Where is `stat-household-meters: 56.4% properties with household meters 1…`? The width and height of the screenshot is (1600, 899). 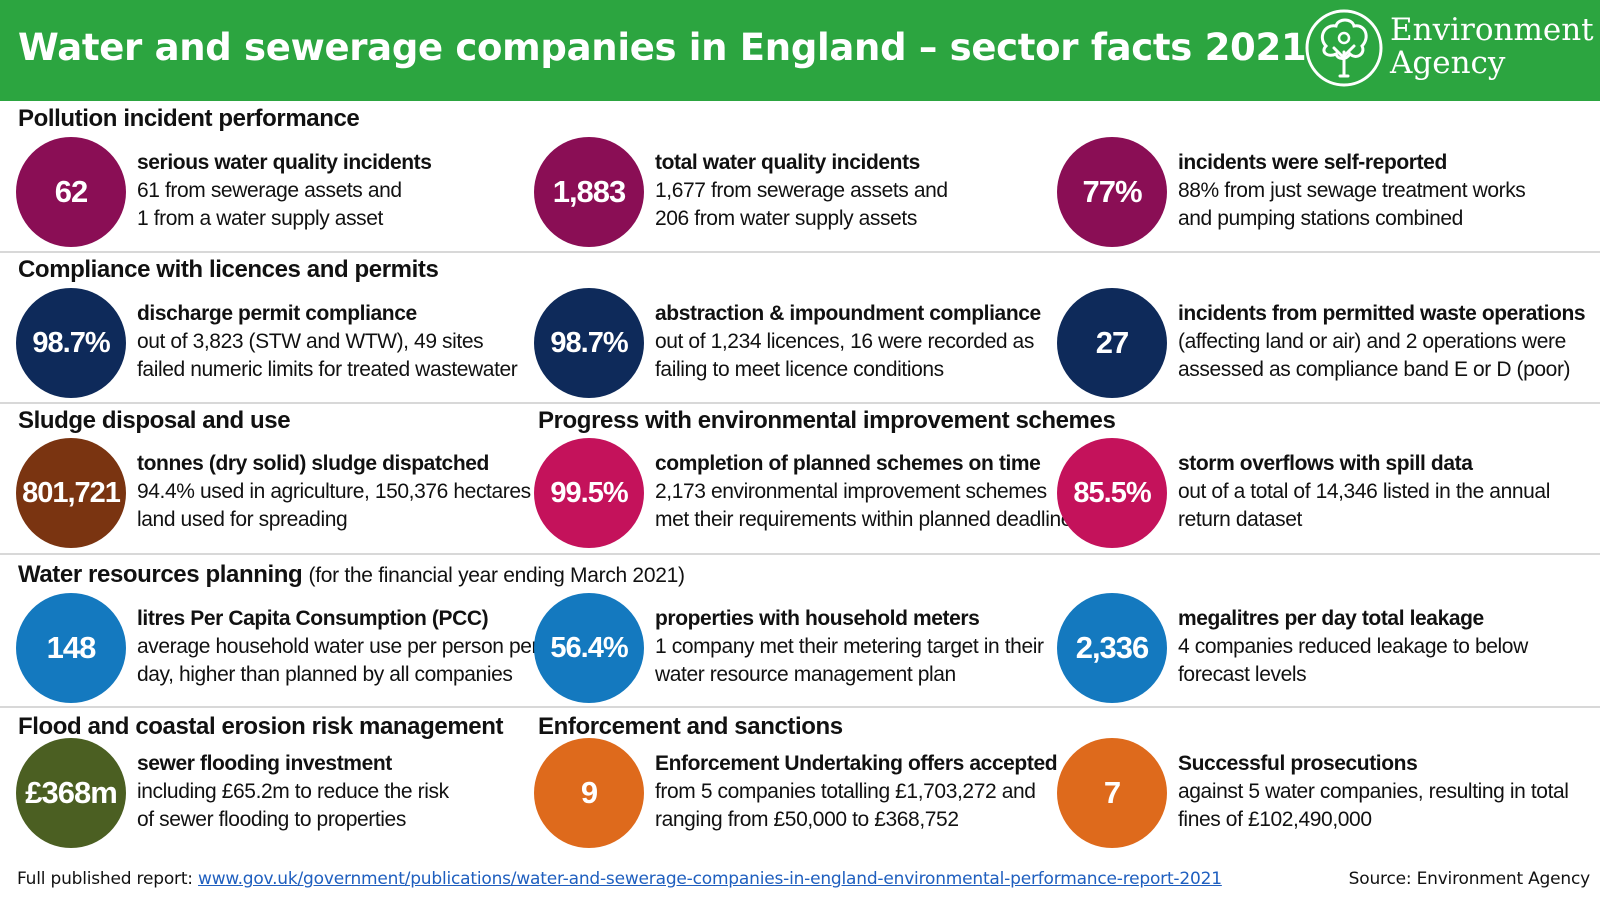
stat-household-meters: 56.4% properties with household meters 1… is located at coordinates (799, 649).